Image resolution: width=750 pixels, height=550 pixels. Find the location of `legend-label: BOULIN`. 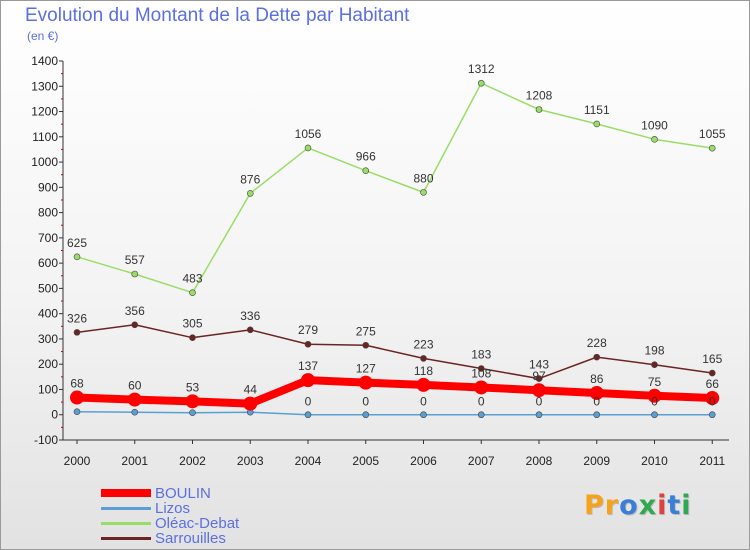

legend-label: BOULIN is located at coordinates (183, 493).